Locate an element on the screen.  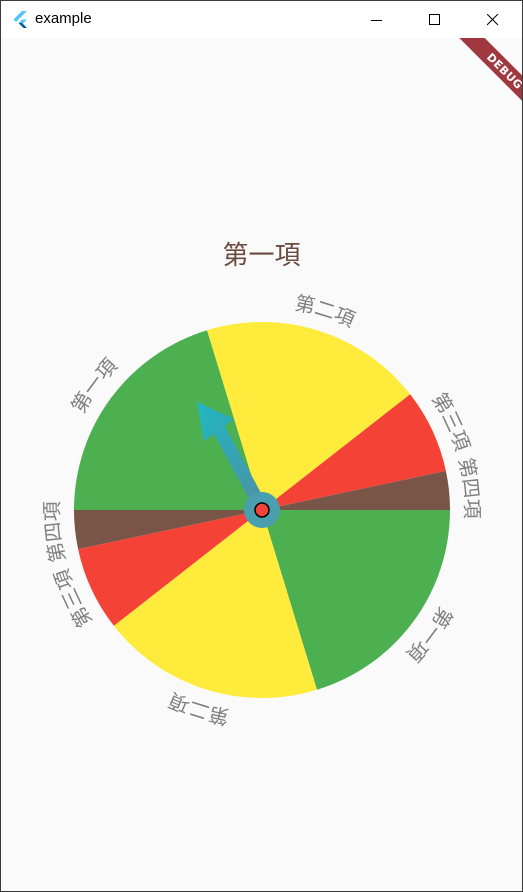
title-bar: example is located at coordinates (261, 19).